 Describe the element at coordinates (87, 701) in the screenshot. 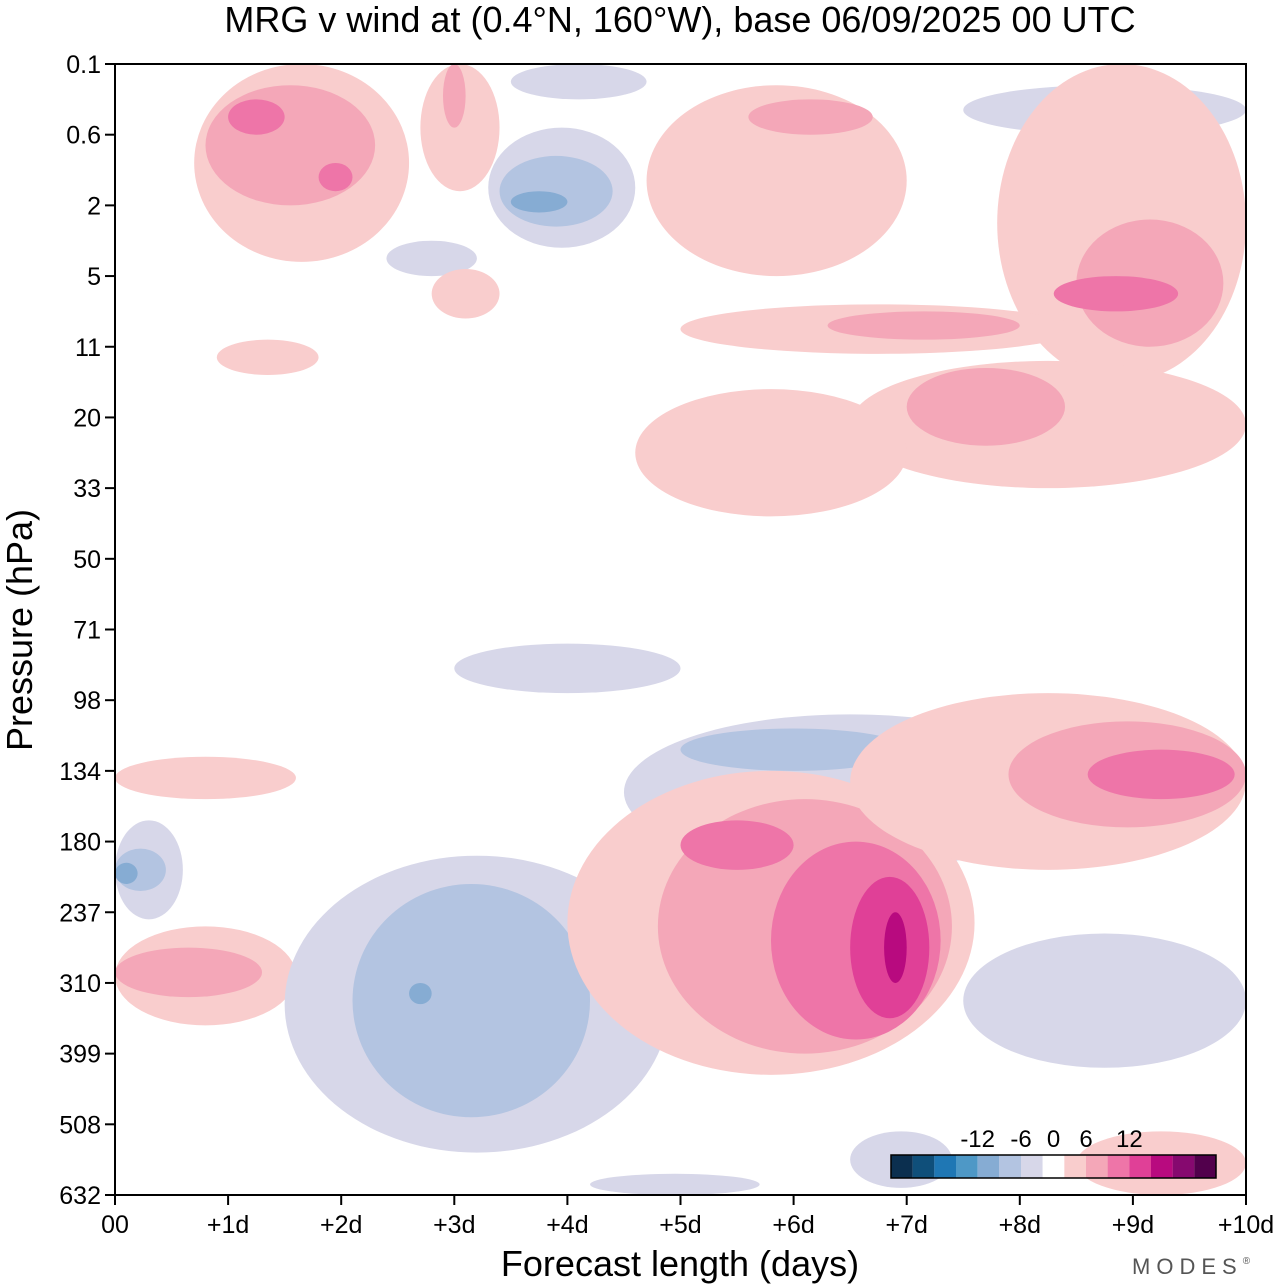

I see `y-tick-label: 98` at that location.